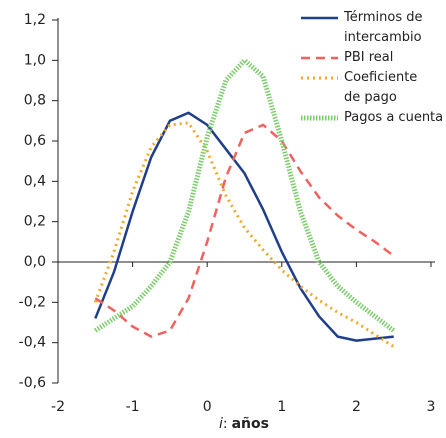 This screenshot has width=446, height=438. Describe the element at coordinates (207, 407) in the screenshot. I see `x-tick-label: 0` at that location.